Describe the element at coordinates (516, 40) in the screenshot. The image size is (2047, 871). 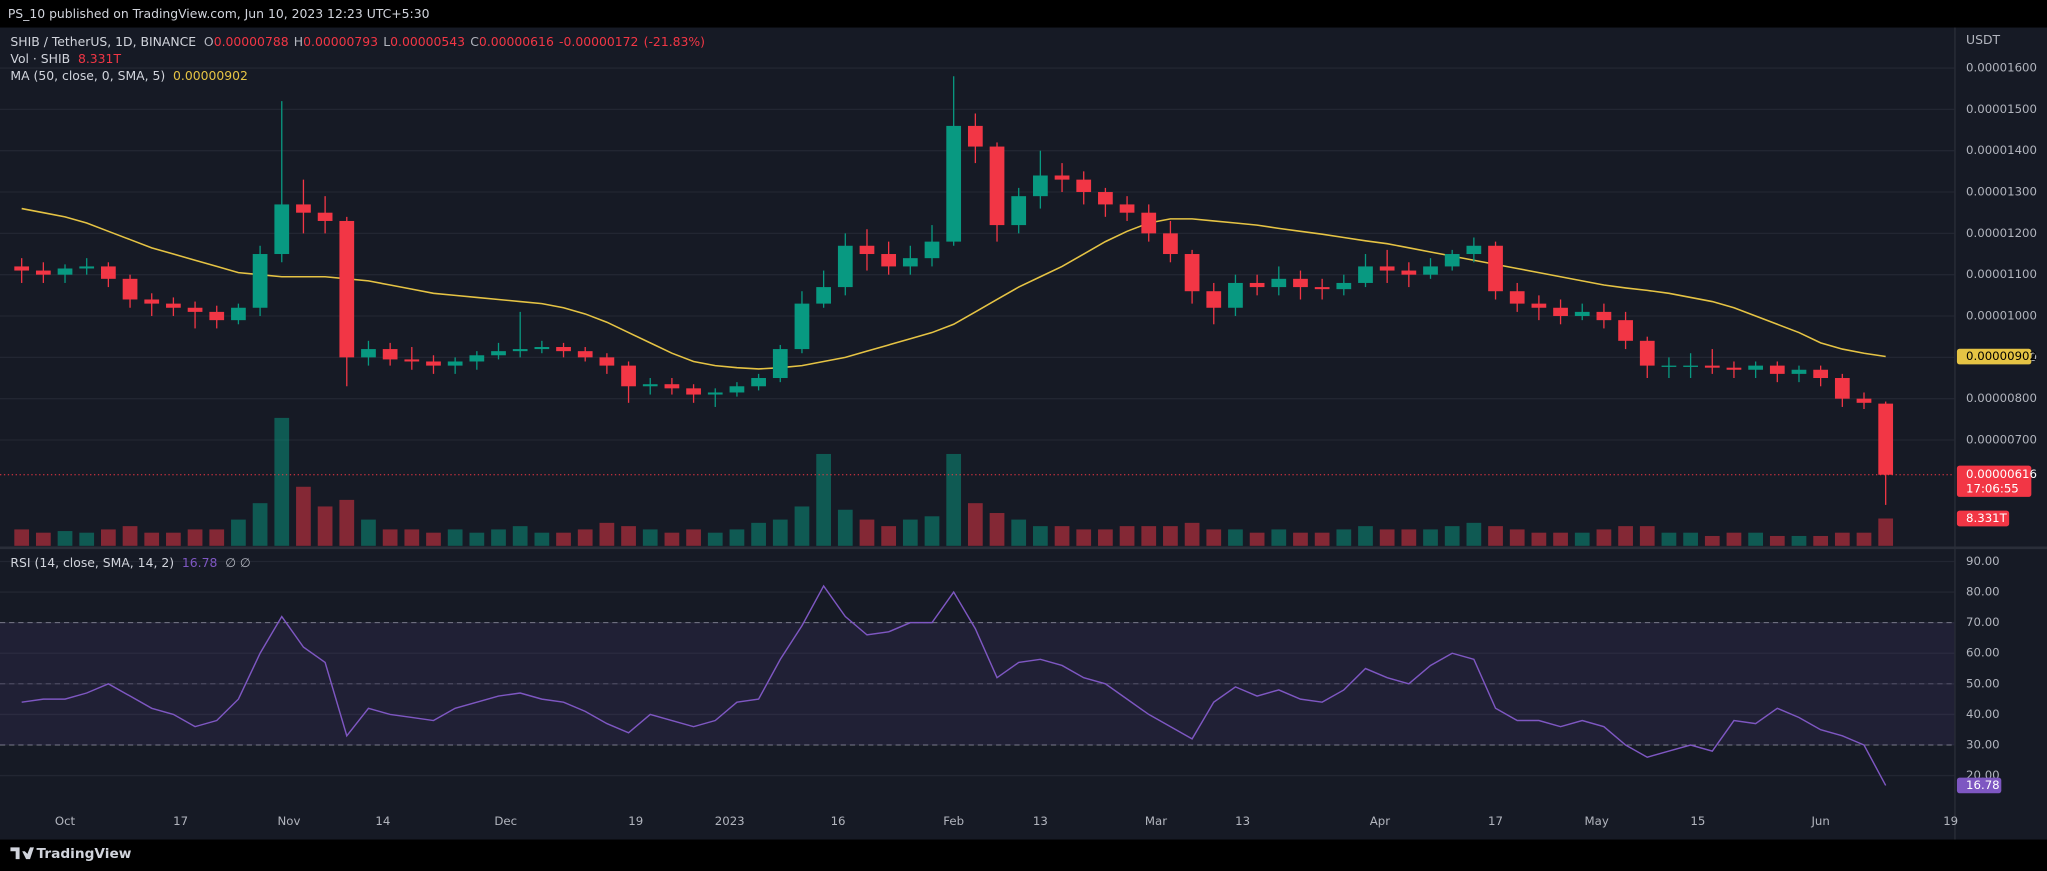
I see `ohlc-value: 0.00000616` at that location.